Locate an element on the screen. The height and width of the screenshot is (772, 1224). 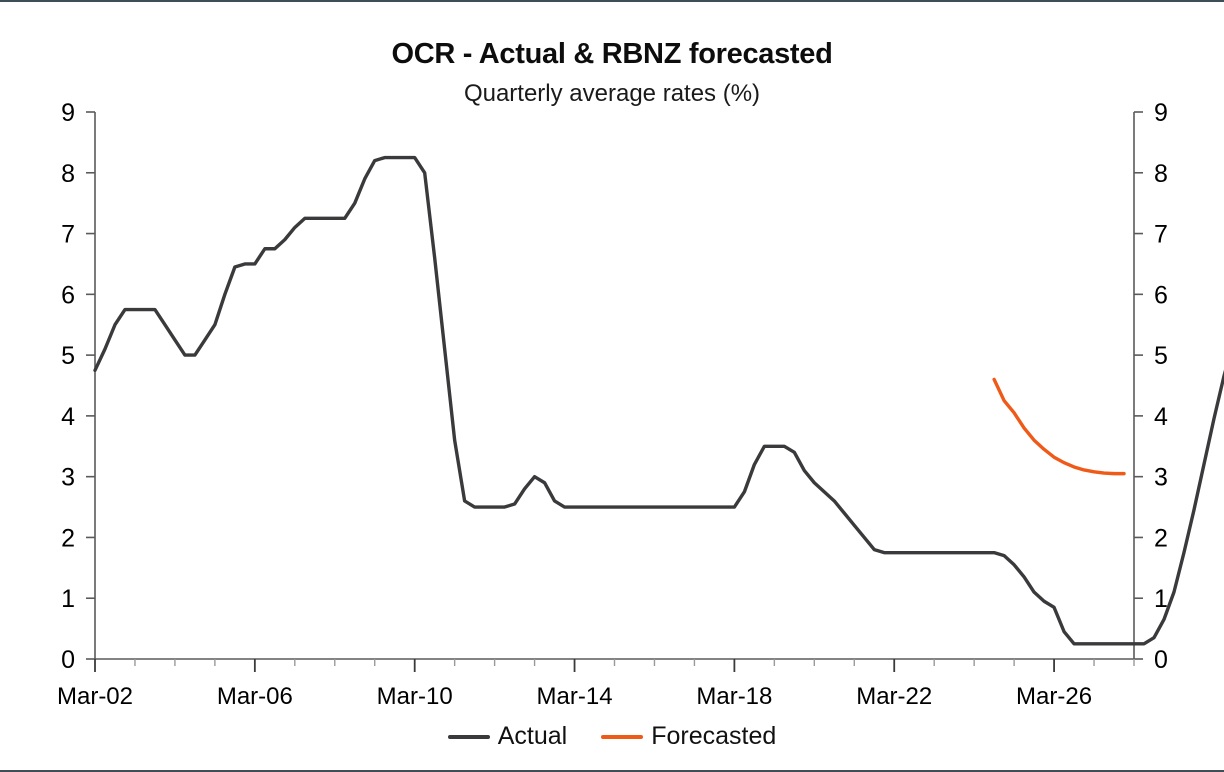
y-tick-label-right: 9 is located at coordinates (1161, 113).